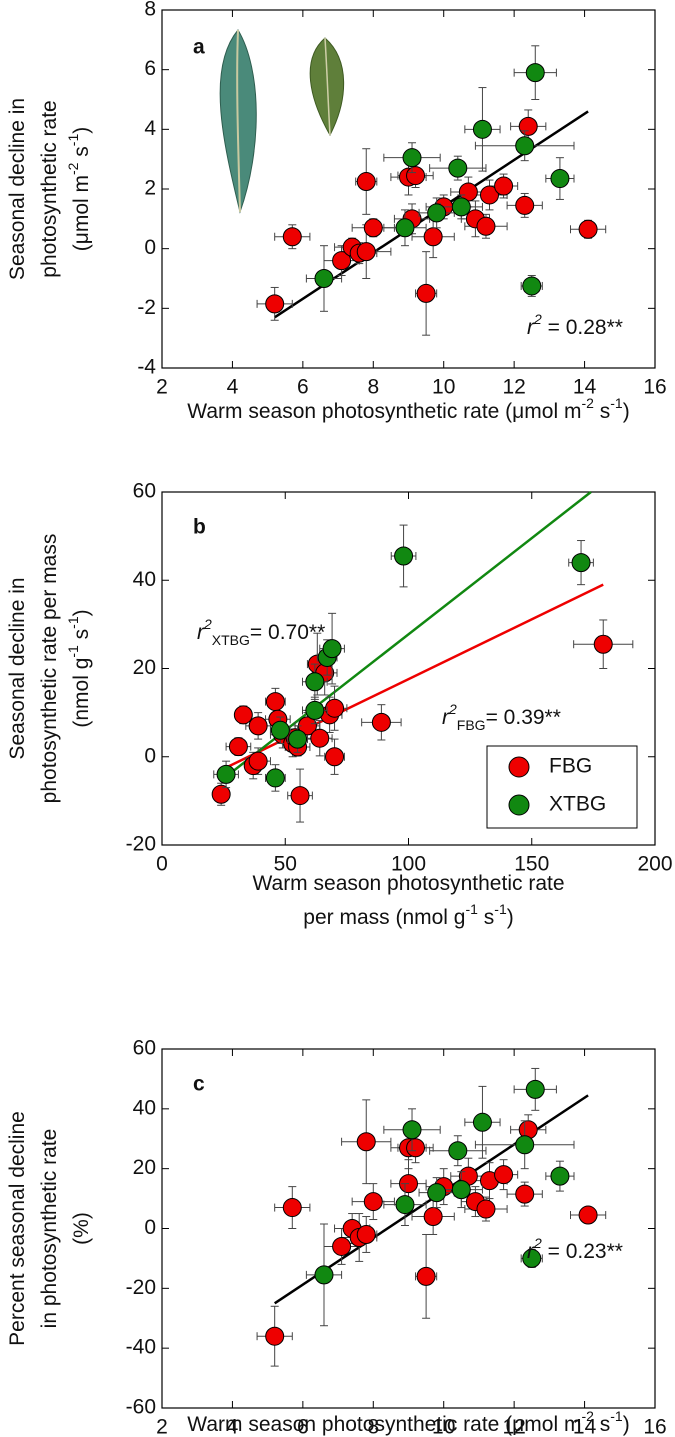  What do you see at coordinates (79, 668) in the screenshot?
I see `y-axis-label: (nmol g-1 s-1)` at bounding box center [79, 668].